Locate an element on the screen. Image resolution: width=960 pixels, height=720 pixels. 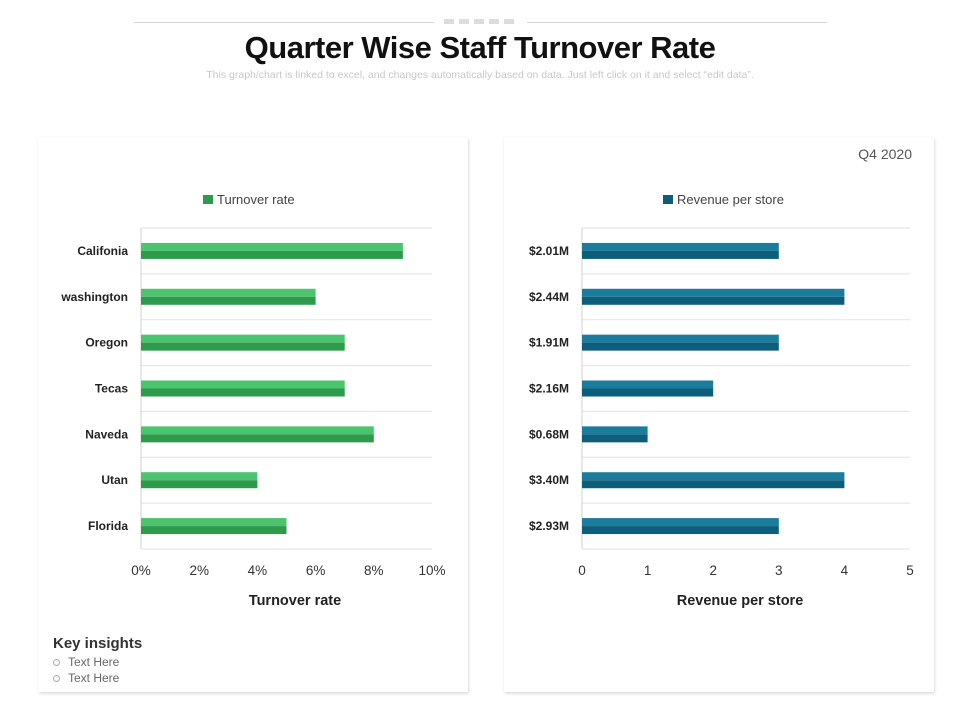
turnover-x-tick-label: 4% is located at coordinates (258, 570).